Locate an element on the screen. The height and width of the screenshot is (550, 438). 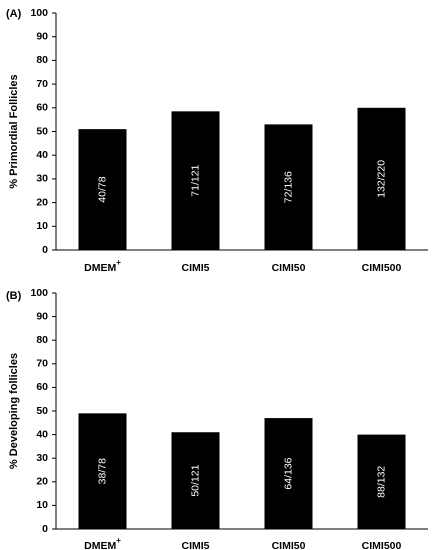
panel-label: (B) is located at coordinates (14, 296).